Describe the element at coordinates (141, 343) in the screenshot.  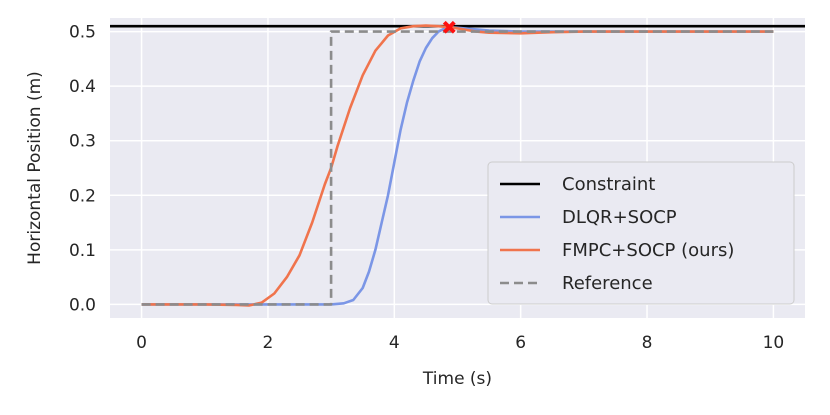
I see `x-tick-label: 0` at that location.